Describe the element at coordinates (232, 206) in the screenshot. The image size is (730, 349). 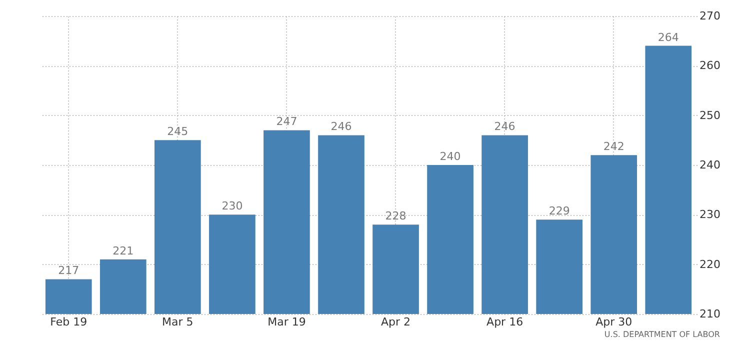
I see `data-label: 230` at that location.